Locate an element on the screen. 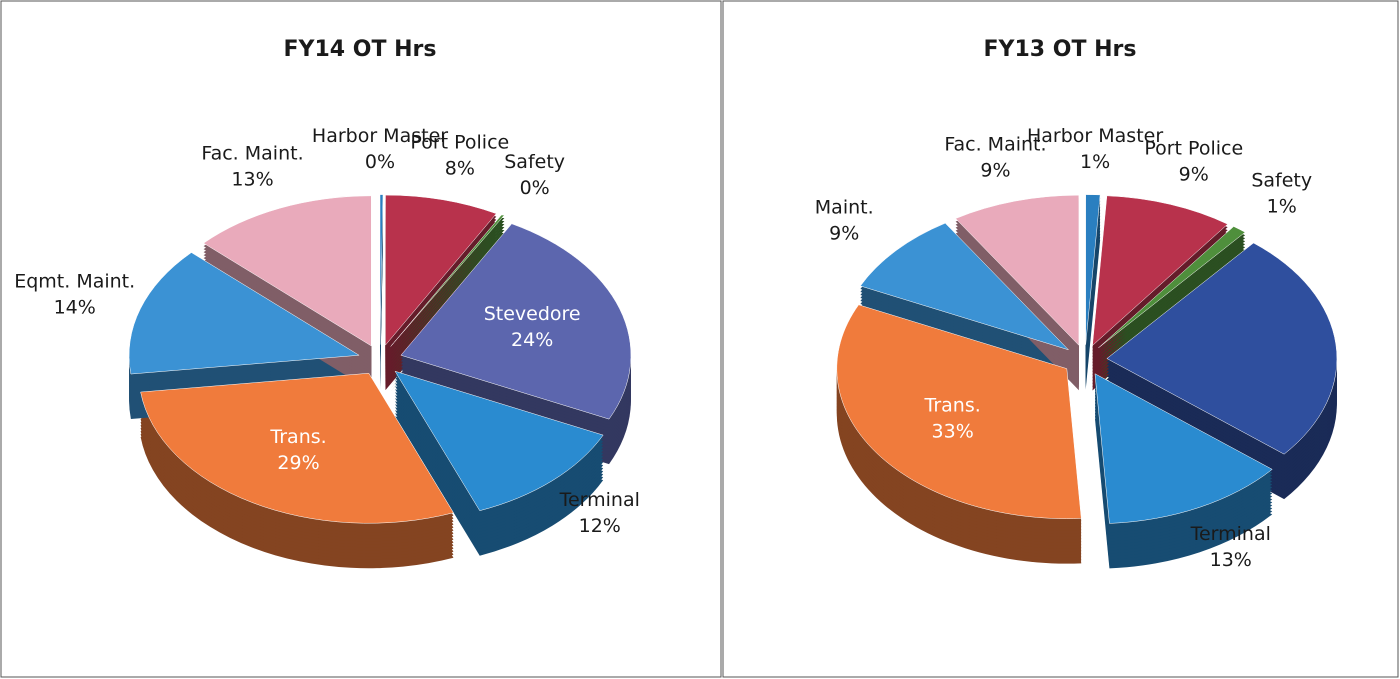 The image size is (1400, 679). value-label: 29% is located at coordinates (298, 463).